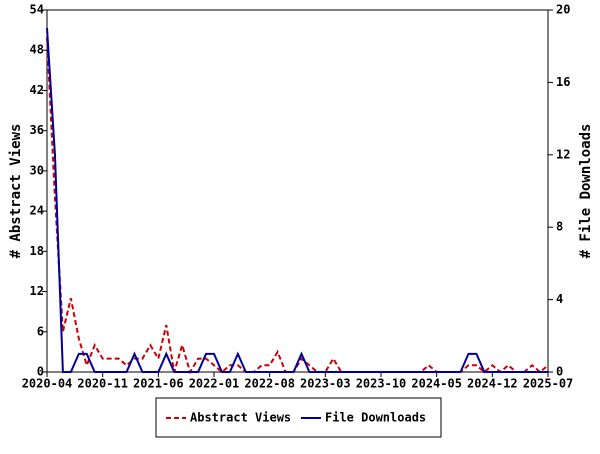 This screenshot has height=454, width=600. What do you see at coordinates (325, 384) in the screenshot?
I see `x-tick-label: 2023-03` at bounding box center [325, 384].